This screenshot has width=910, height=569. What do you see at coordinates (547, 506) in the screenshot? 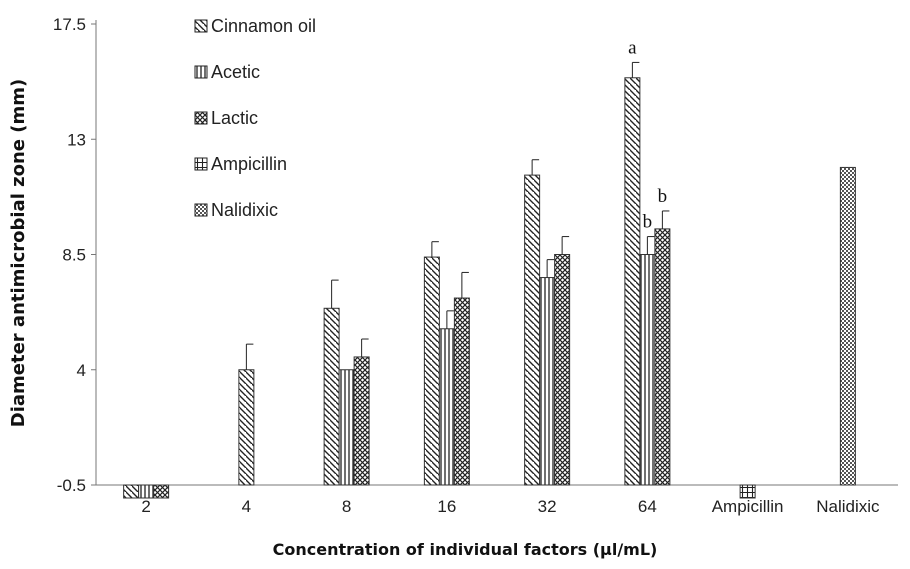
I see `x-tick-label: 32` at bounding box center [547, 506].